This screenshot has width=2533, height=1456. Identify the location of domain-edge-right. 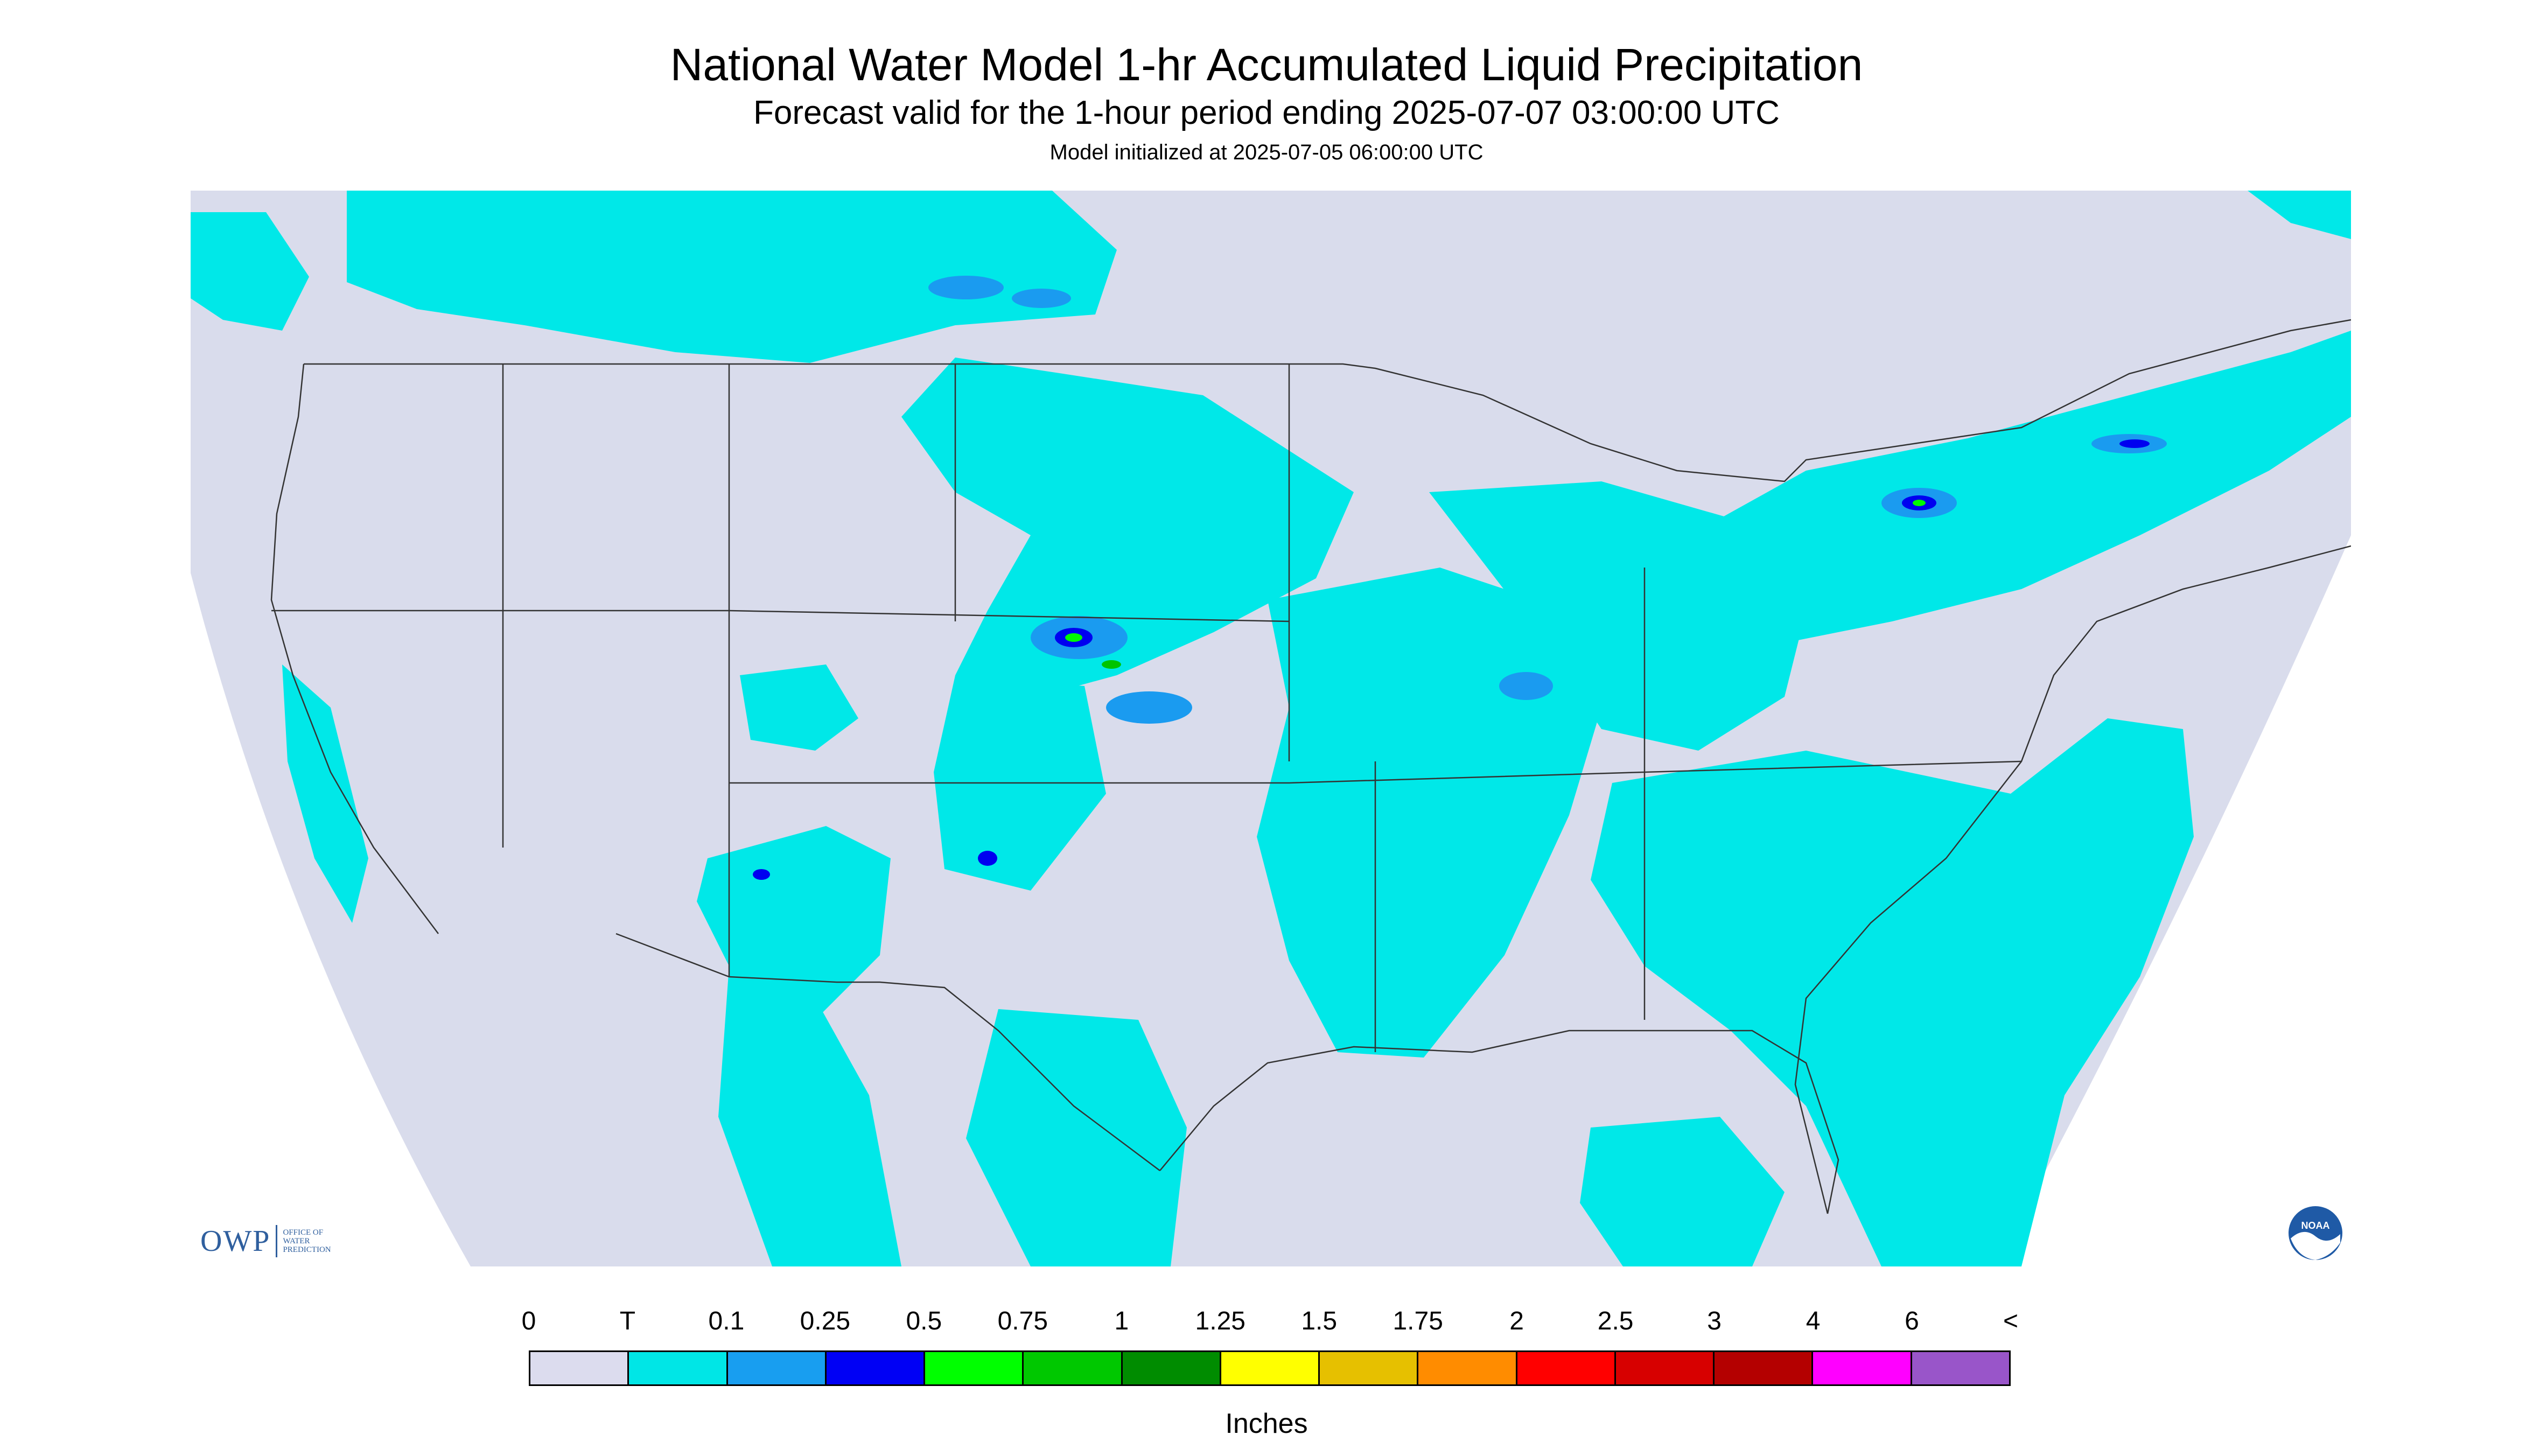
(2173, 900).